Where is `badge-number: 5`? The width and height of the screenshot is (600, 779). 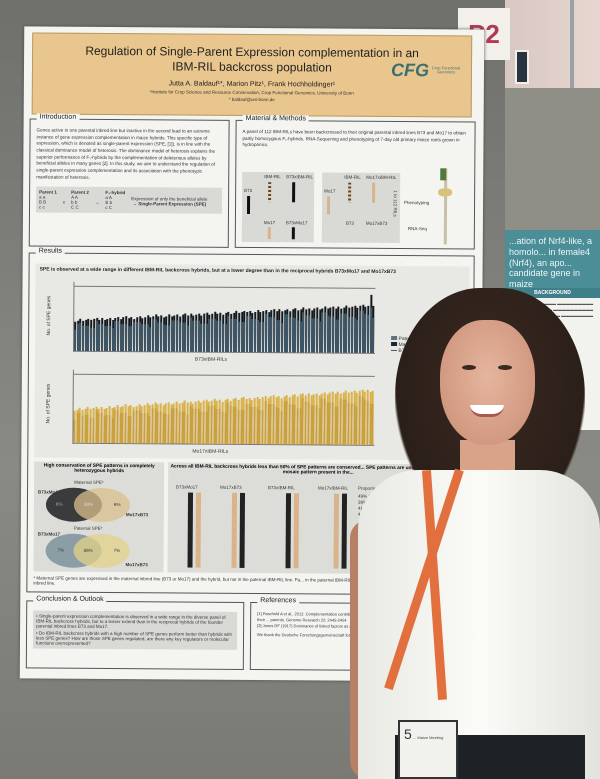 badge-number: 5 is located at coordinates (408, 734).